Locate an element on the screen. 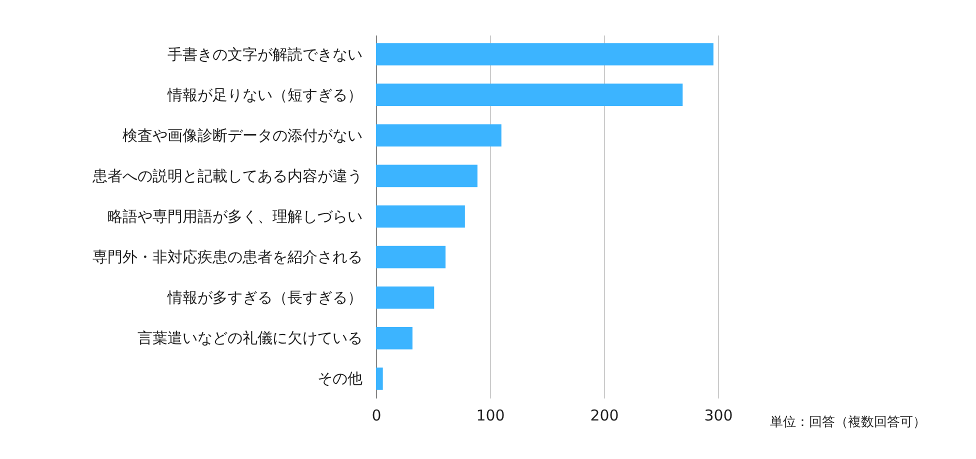 The width and height of the screenshot is (976, 459). x-tick-label: 100 is located at coordinates (490, 415).